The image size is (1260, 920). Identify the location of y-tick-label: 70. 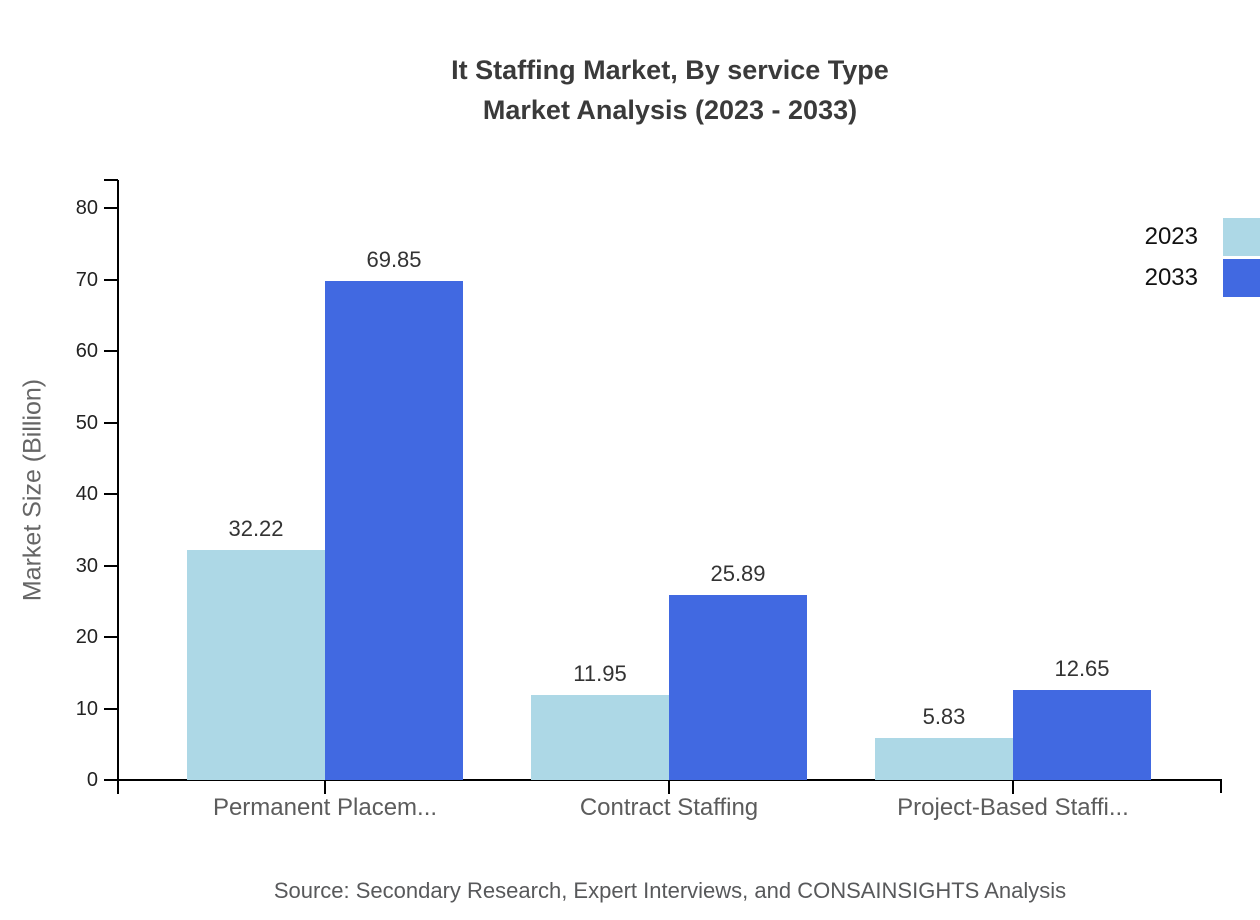
(86, 279).